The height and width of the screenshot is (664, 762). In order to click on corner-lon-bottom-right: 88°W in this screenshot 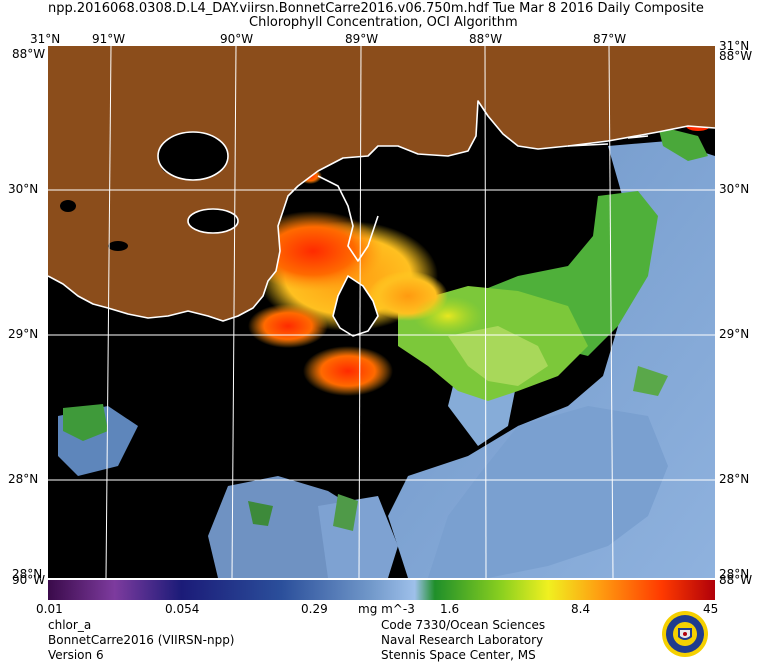, I will do `click(736, 580)`.